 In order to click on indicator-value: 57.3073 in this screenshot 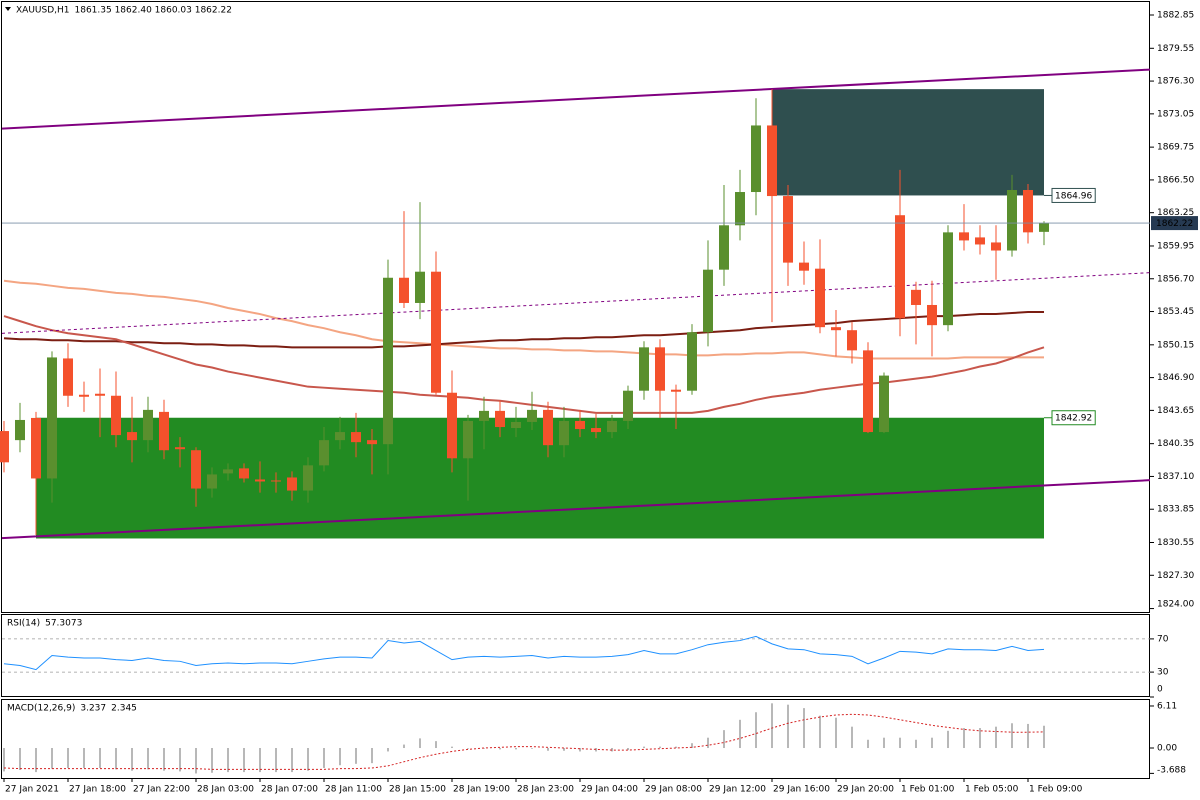, I will do `click(63, 624)`.